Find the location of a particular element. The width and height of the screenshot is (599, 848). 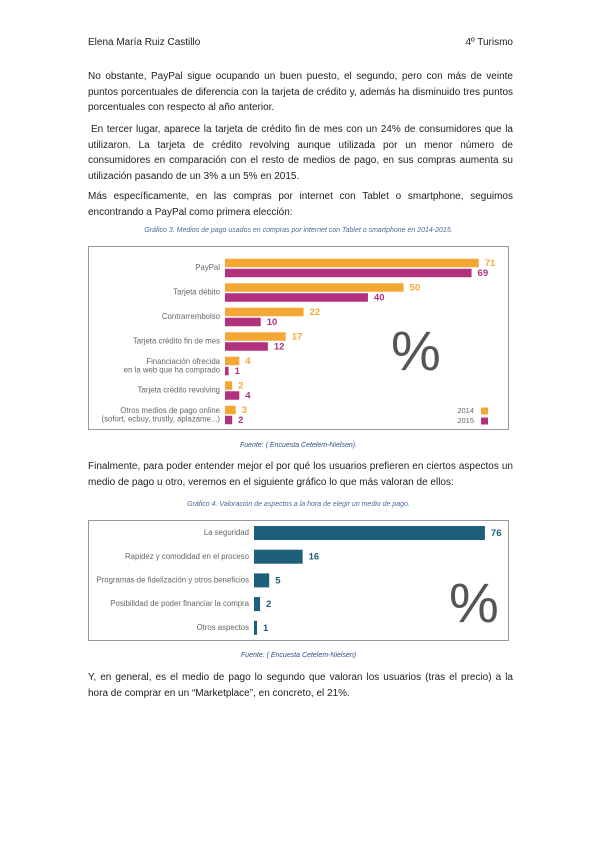

category-label: Tarjeta débito is located at coordinates (196, 292).